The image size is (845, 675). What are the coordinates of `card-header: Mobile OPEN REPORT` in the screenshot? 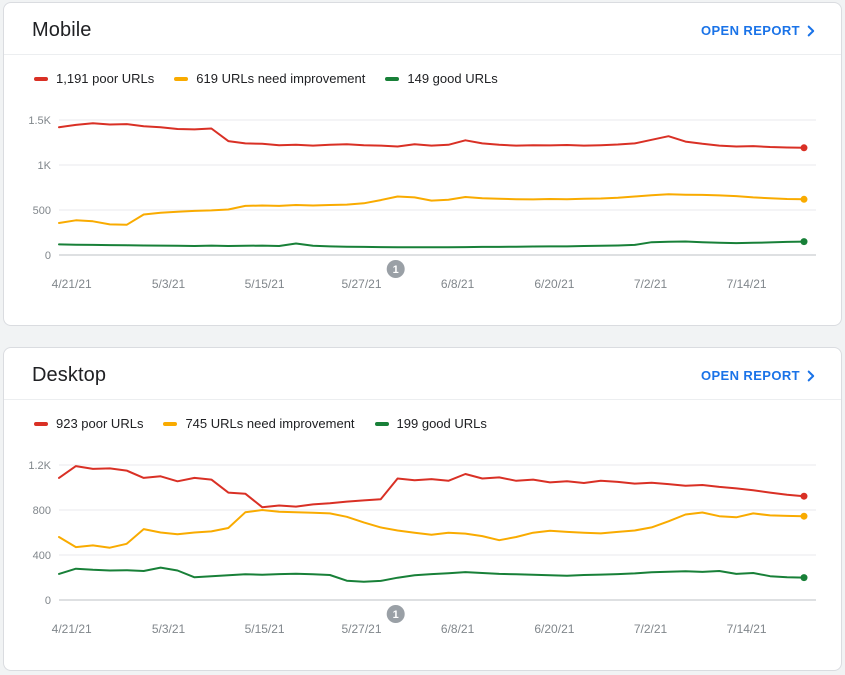 It's located at (422, 29).